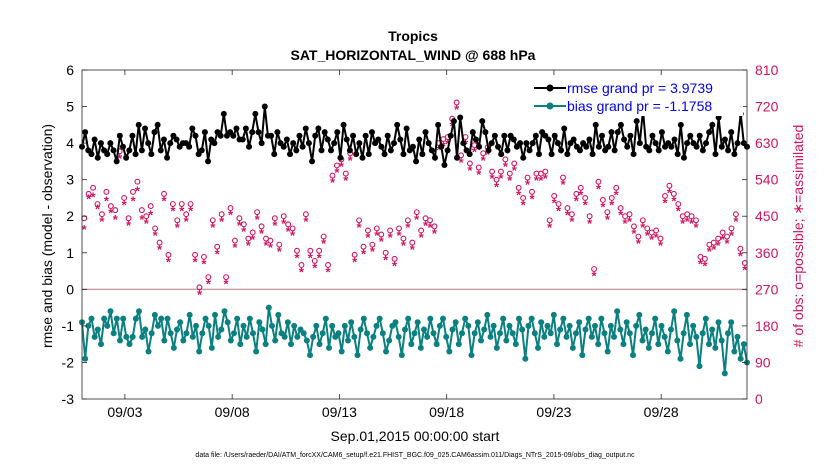 This screenshot has width=830, height=470. I want to click on legend-rmse-label: rmse grand pr = 3.9739, so click(640, 88).